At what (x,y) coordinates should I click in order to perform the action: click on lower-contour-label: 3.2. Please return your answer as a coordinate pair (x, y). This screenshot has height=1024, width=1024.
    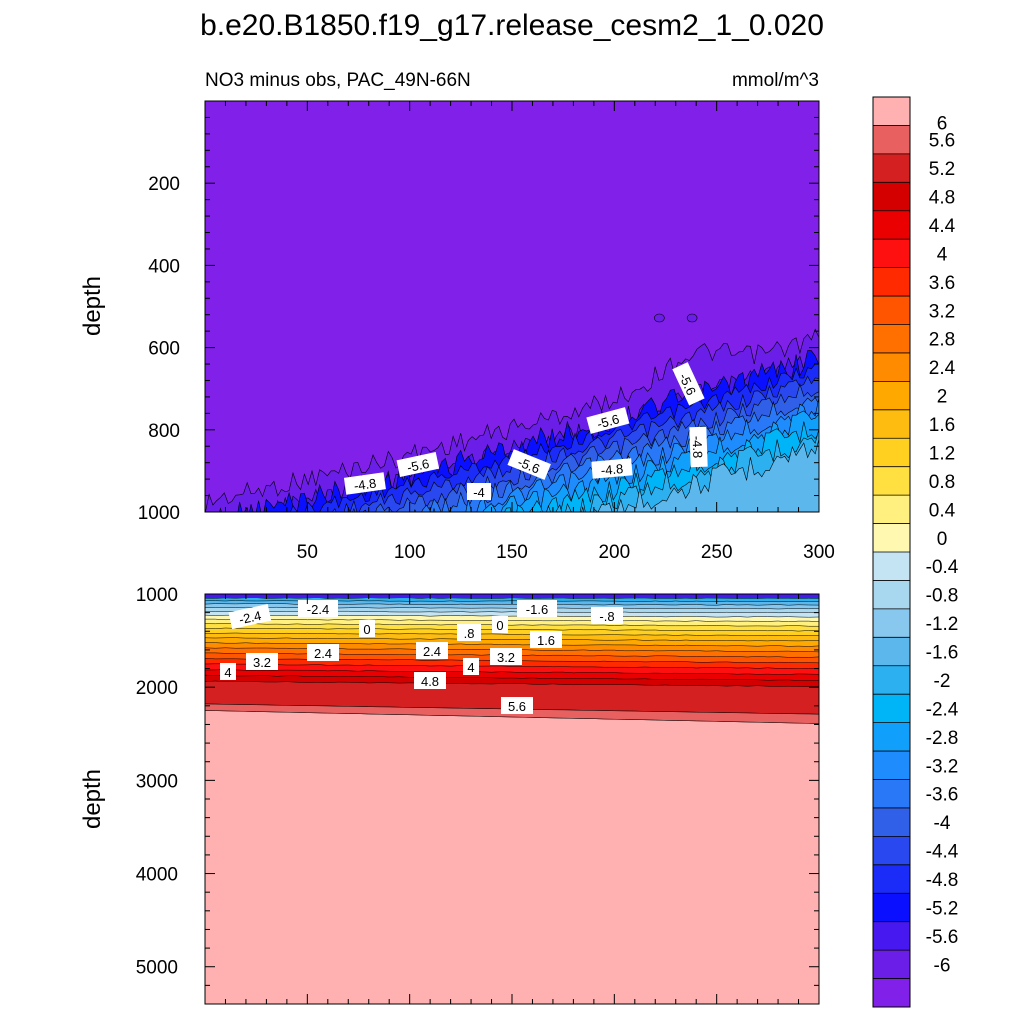
    Looking at the image, I should click on (262, 661).